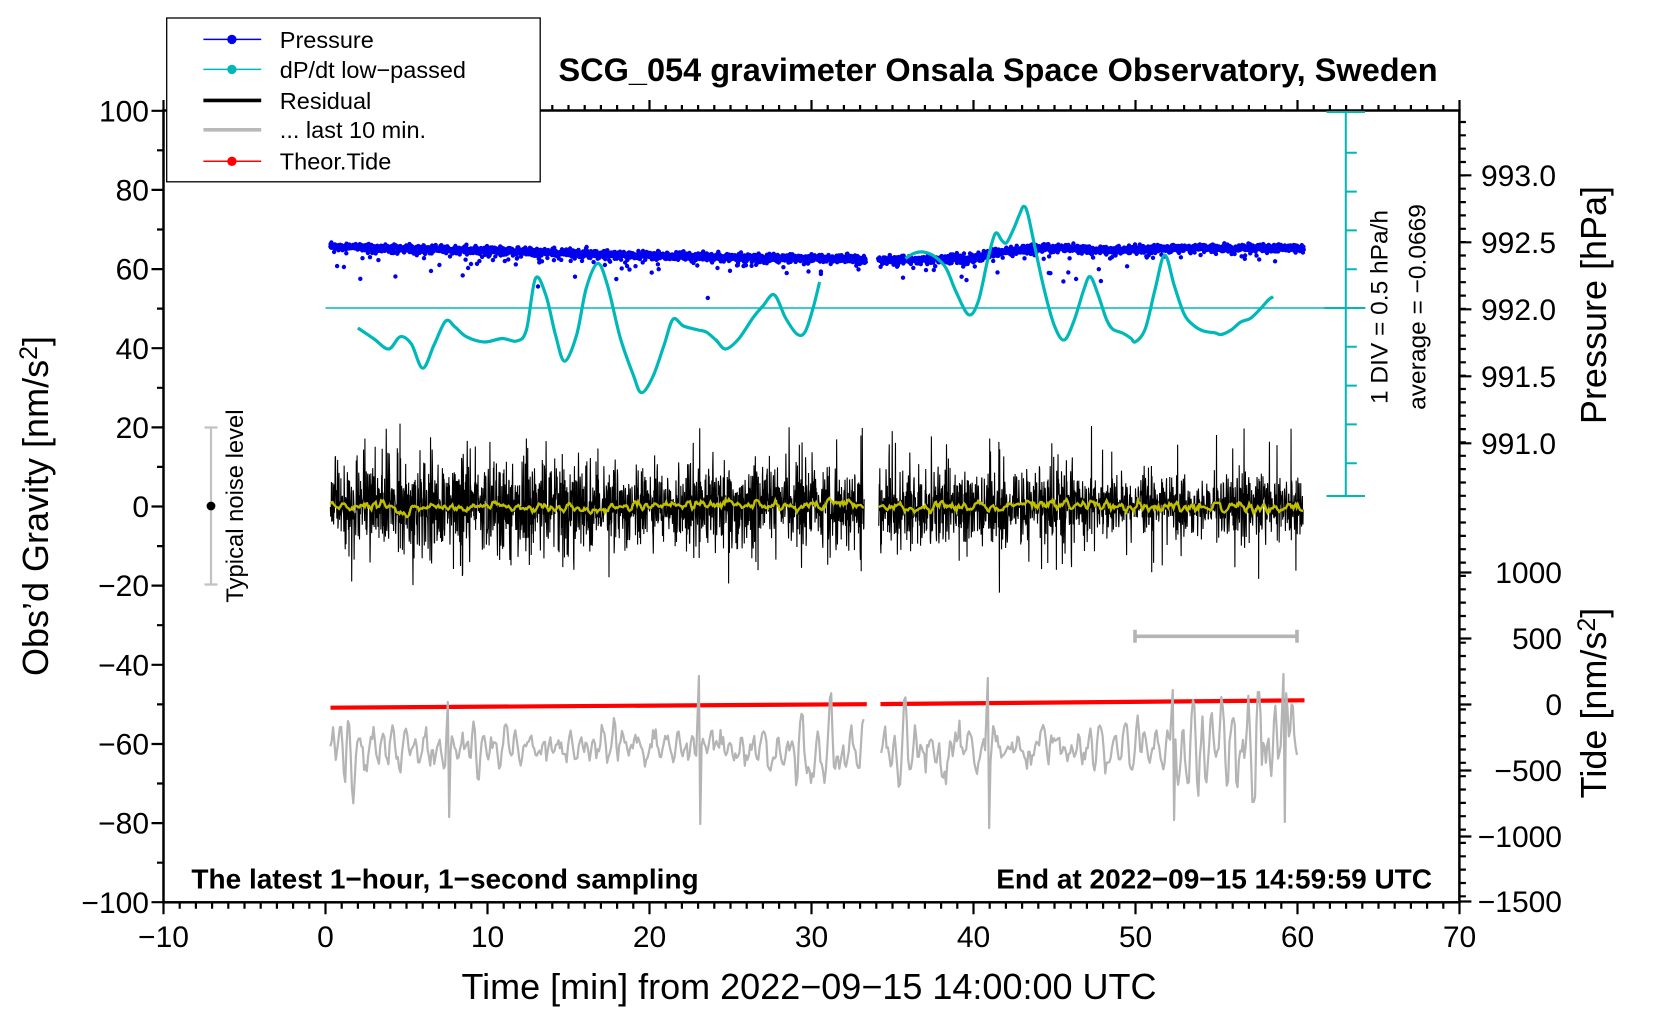  I want to click on svg-text: −1000, so click(1520, 837).